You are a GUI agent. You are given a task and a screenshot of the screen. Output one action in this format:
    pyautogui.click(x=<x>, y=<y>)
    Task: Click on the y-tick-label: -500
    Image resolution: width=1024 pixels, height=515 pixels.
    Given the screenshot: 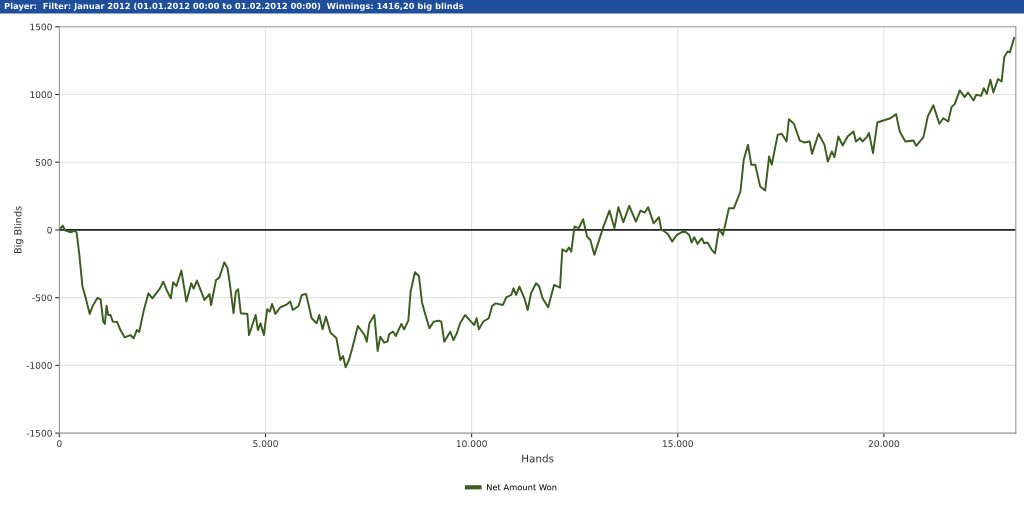 What is the action you would take?
    pyautogui.click(x=42, y=298)
    